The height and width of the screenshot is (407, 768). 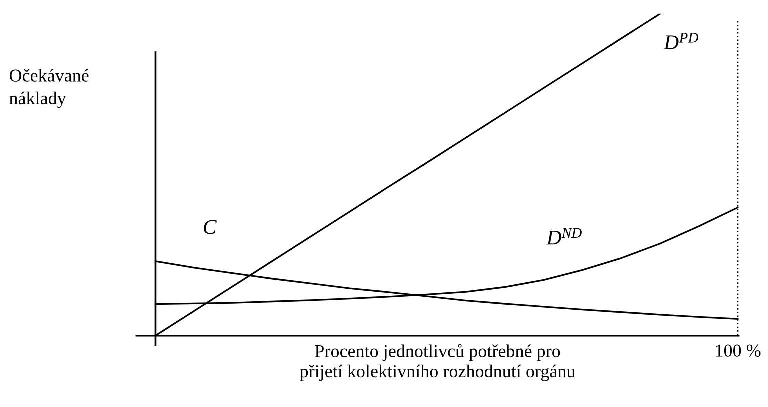 I want to click on text: 100 %, so click(x=738, y=350).